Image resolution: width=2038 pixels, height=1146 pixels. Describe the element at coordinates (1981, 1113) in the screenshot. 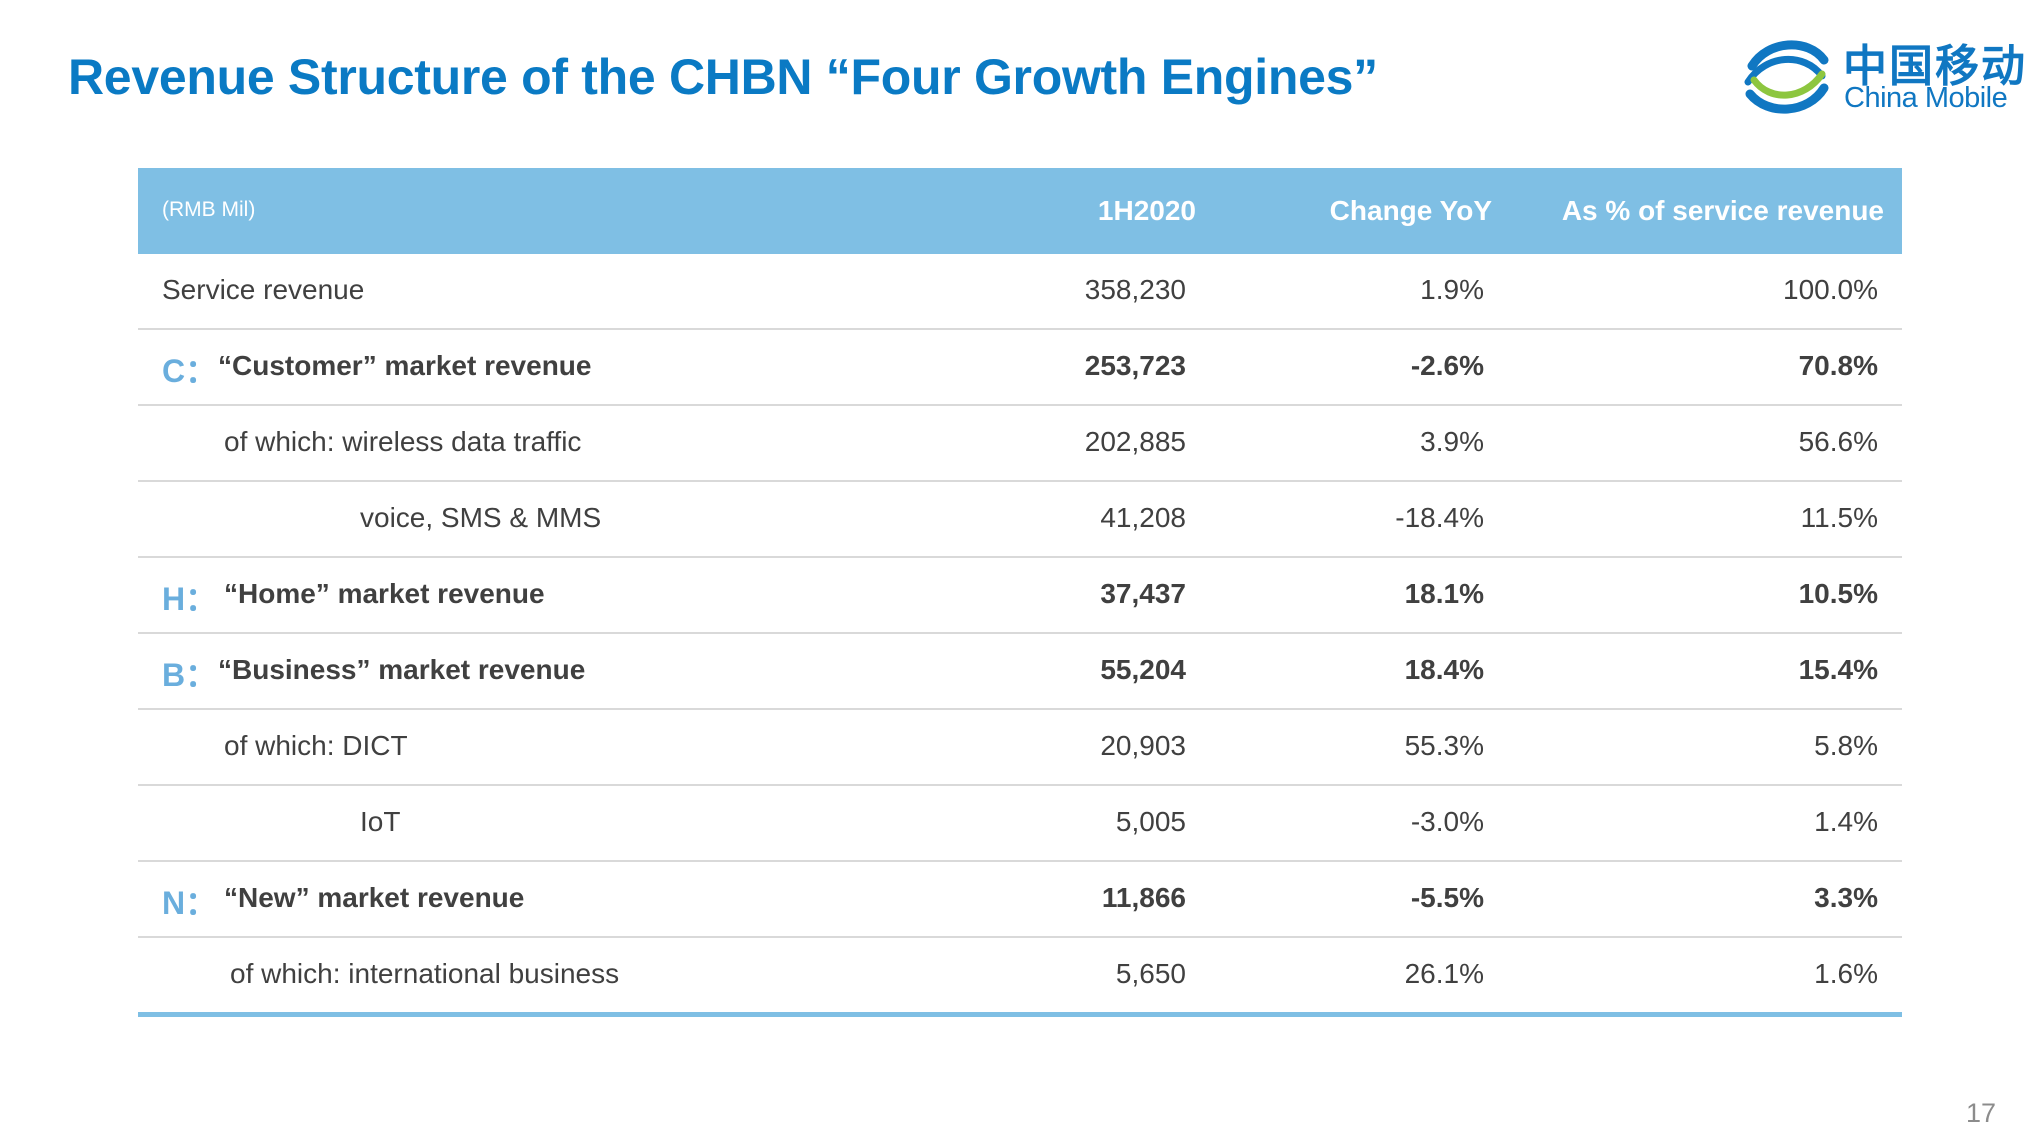

I see `page-number: 17` at that location.